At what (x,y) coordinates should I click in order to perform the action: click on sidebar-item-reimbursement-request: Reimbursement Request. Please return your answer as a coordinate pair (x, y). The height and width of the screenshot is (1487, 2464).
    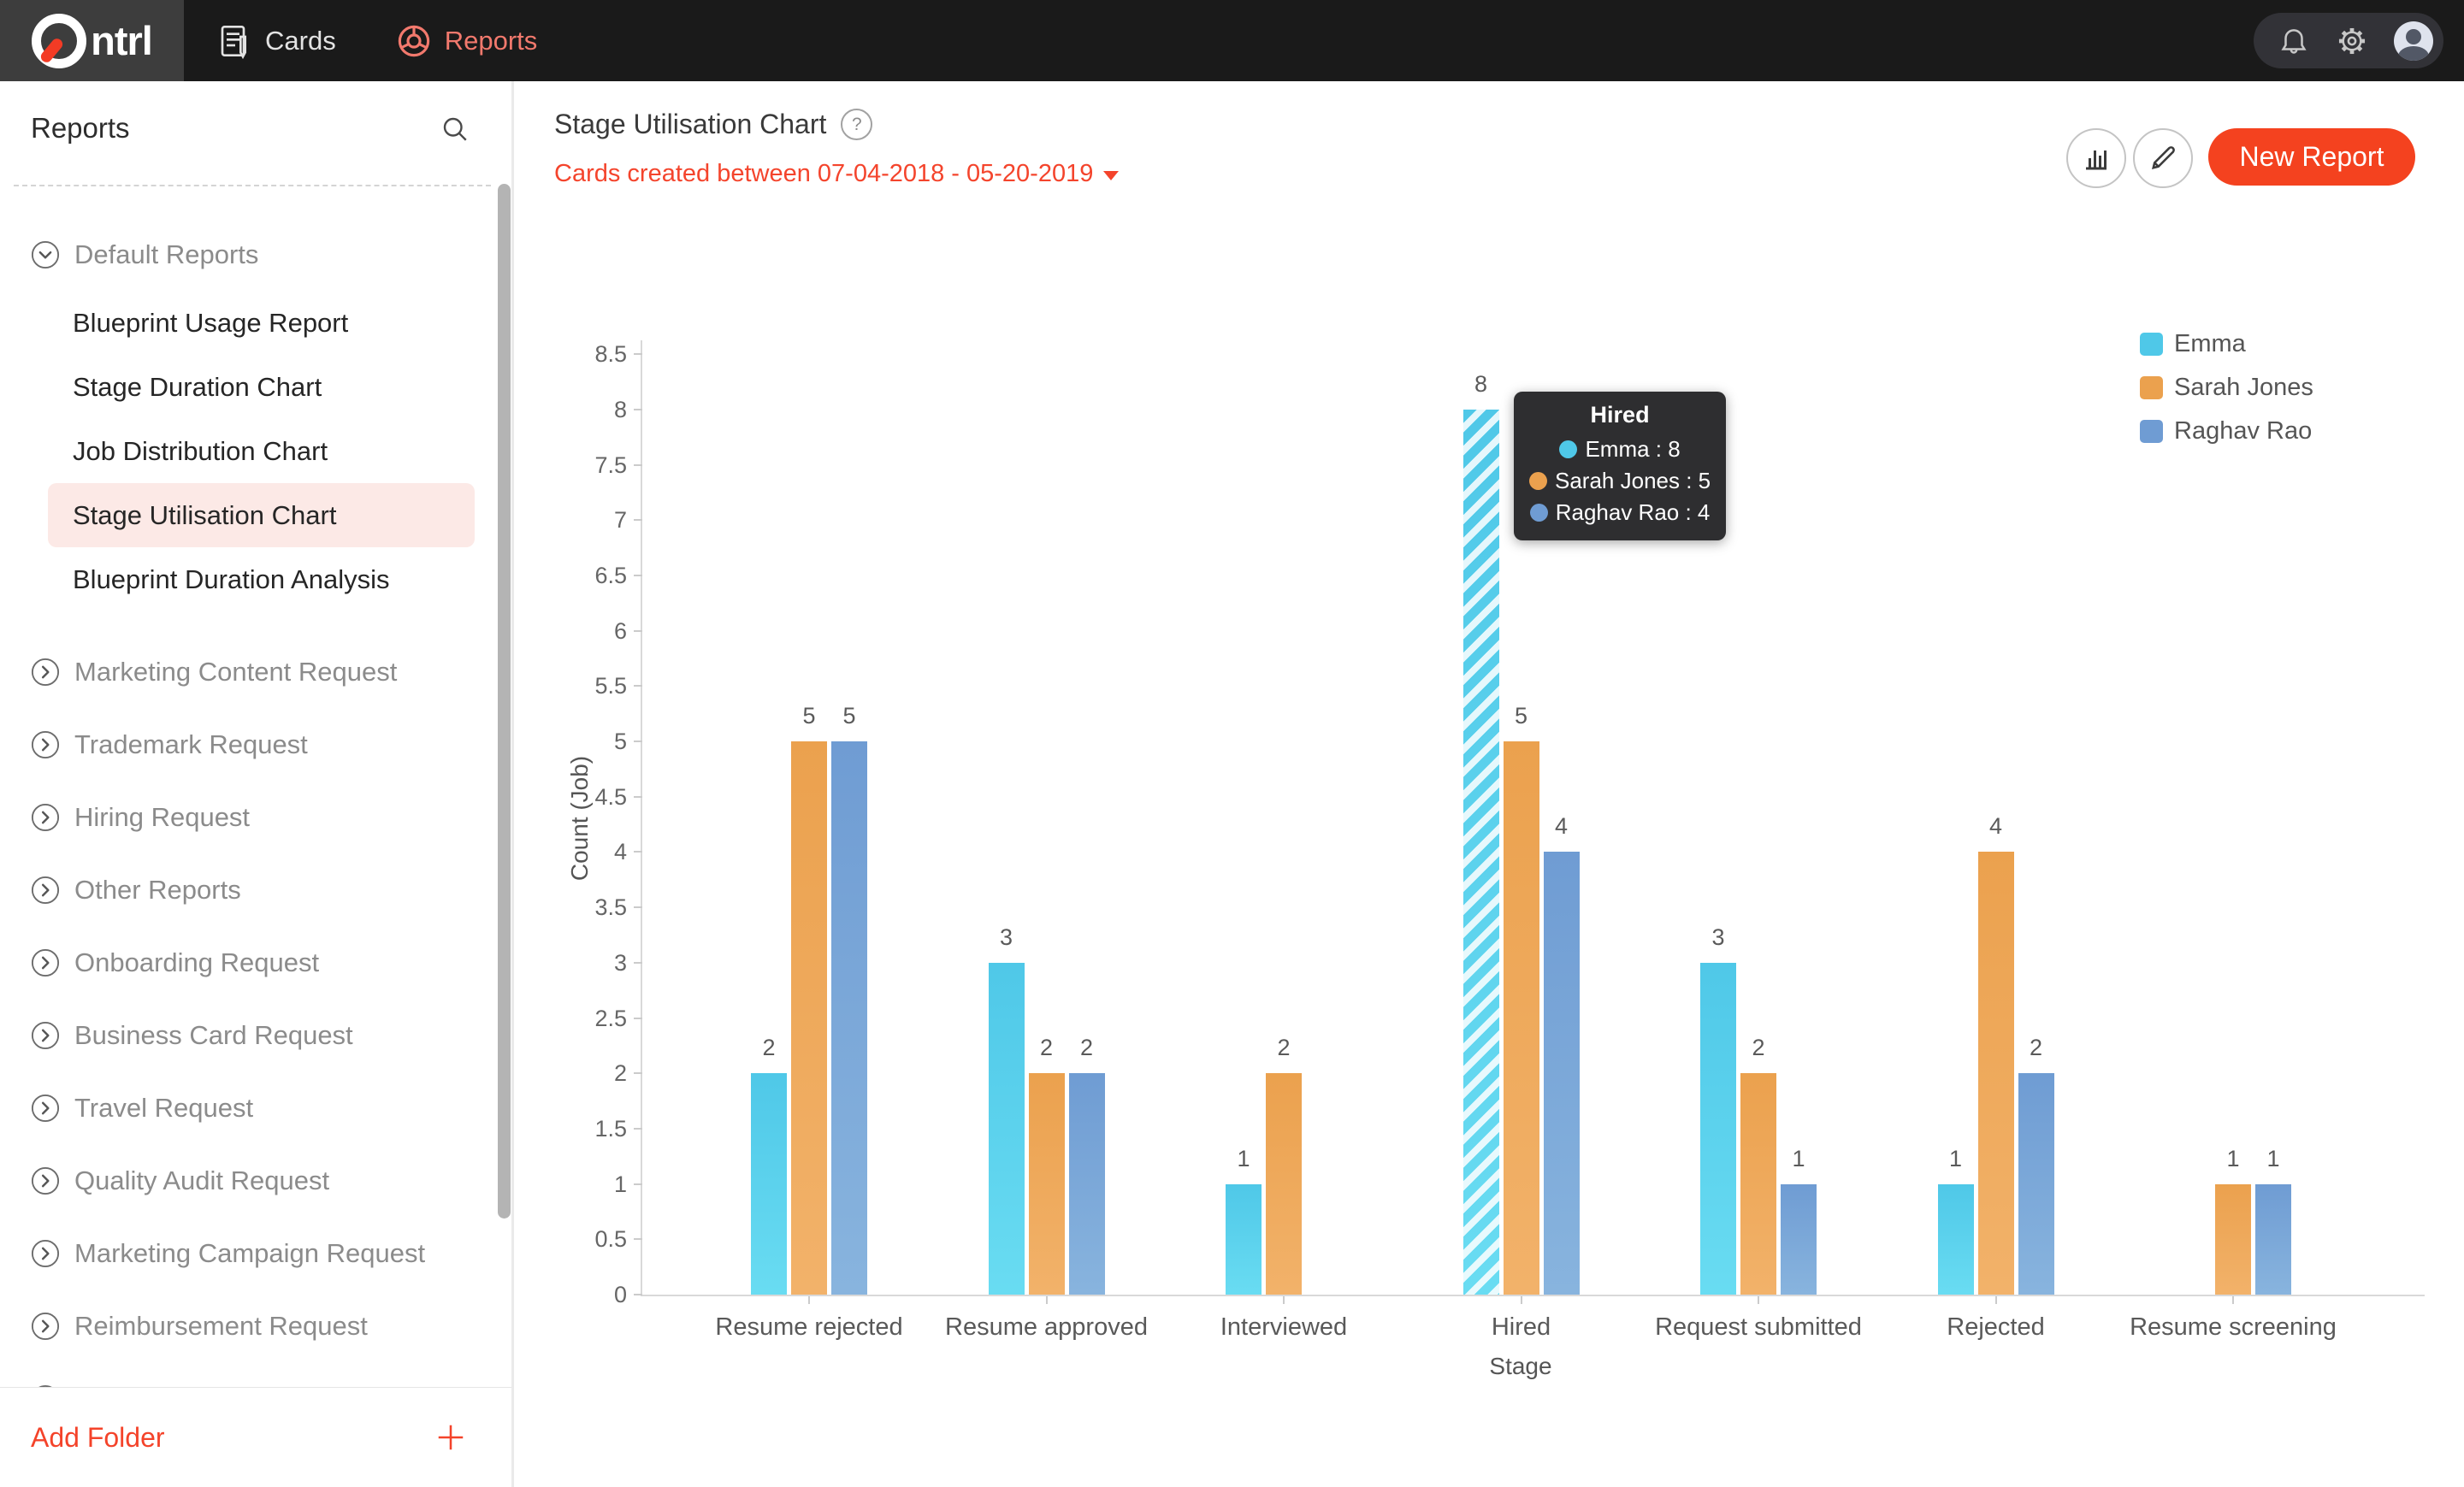
    Looking at the image, I should click on (255, 1325).